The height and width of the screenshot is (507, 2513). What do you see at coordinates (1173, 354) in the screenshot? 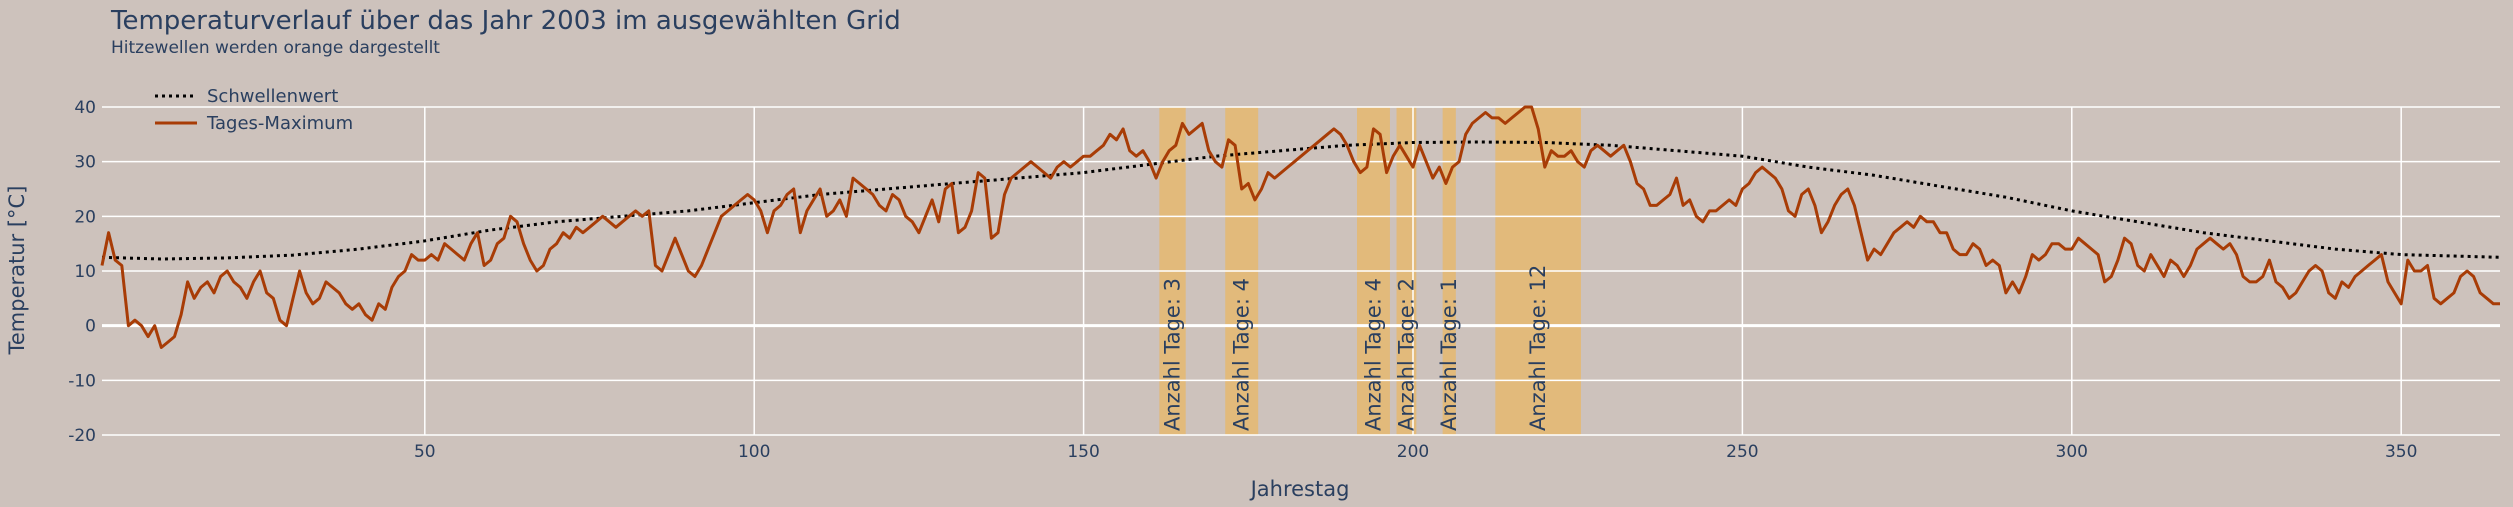
I see `heatwave-label: Anzahl Tage: 3` at bounding box center [1173, 354].